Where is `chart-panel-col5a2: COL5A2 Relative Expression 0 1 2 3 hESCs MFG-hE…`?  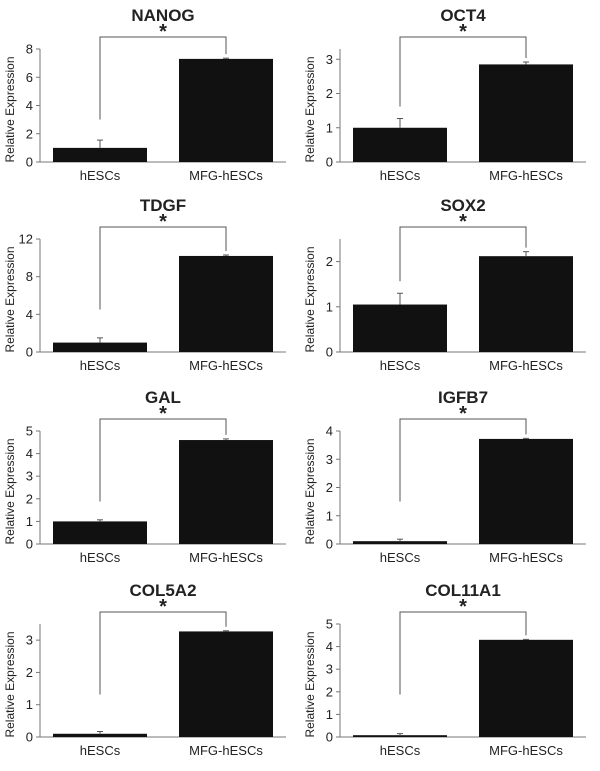 chart-panel-col5a2: COL5A2 Relative Expression 0 1 2 3 hESCs MFG-hE… is located at coordinates (150, 670).